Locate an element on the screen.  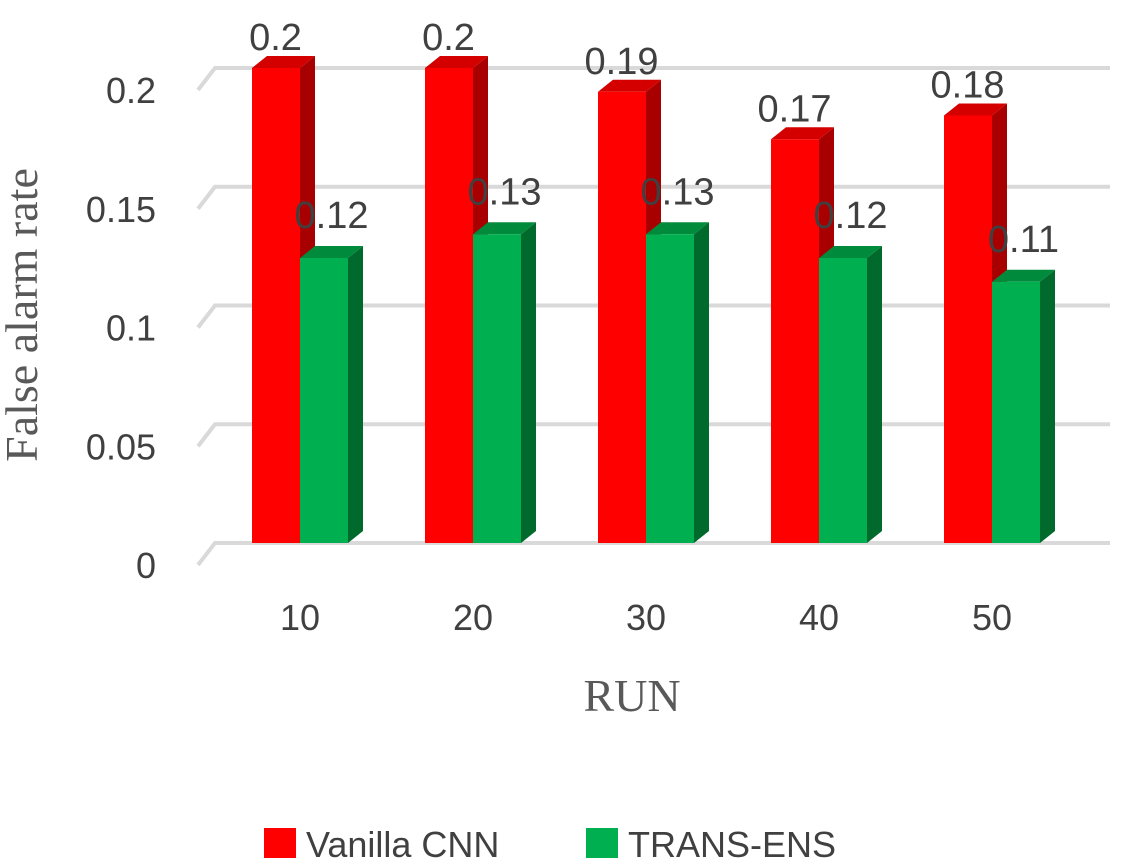
data-label-vanilla-cnn: 0.17 is located at coordinates (795, 109).